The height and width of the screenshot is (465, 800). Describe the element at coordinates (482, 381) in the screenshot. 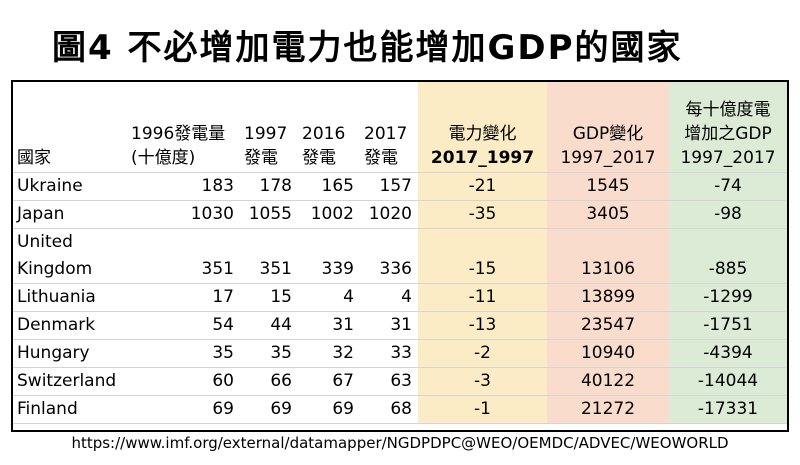

I see `power-change-cell: -3` at that location.